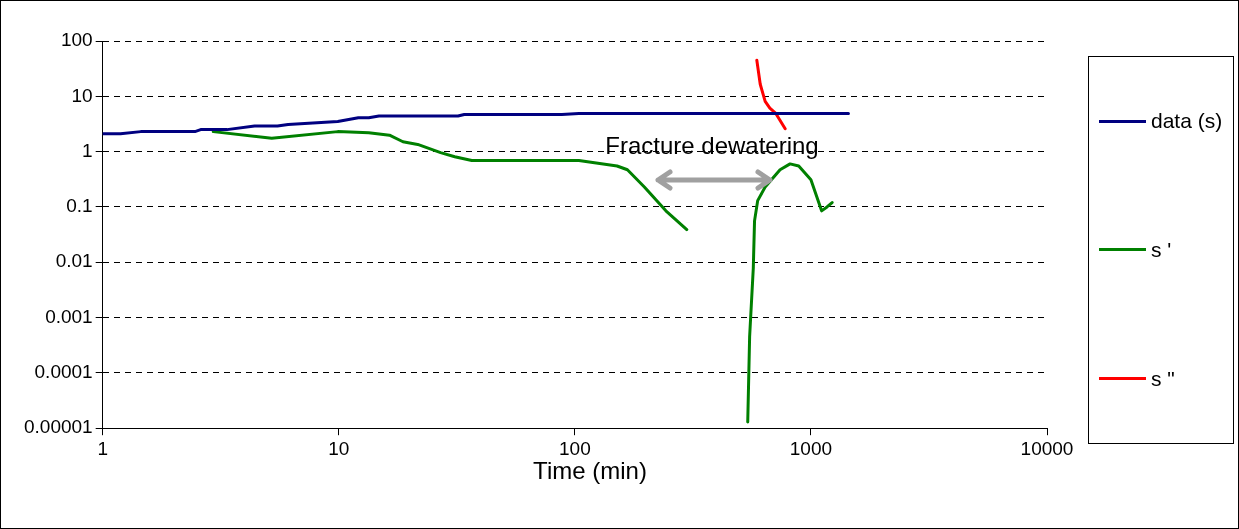  What do you see at coordinates (811, 448) in the screenshot?
I see `x-tick-label: 1000` at bounding box center [811, 448].